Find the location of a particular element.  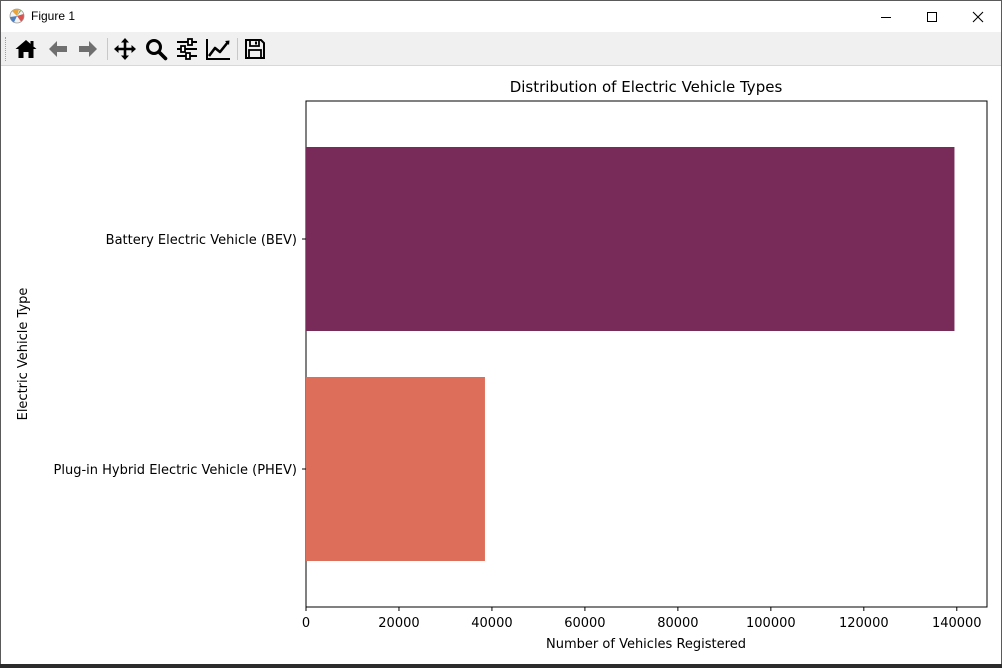

forward-button is located at coordinates (88, 49).